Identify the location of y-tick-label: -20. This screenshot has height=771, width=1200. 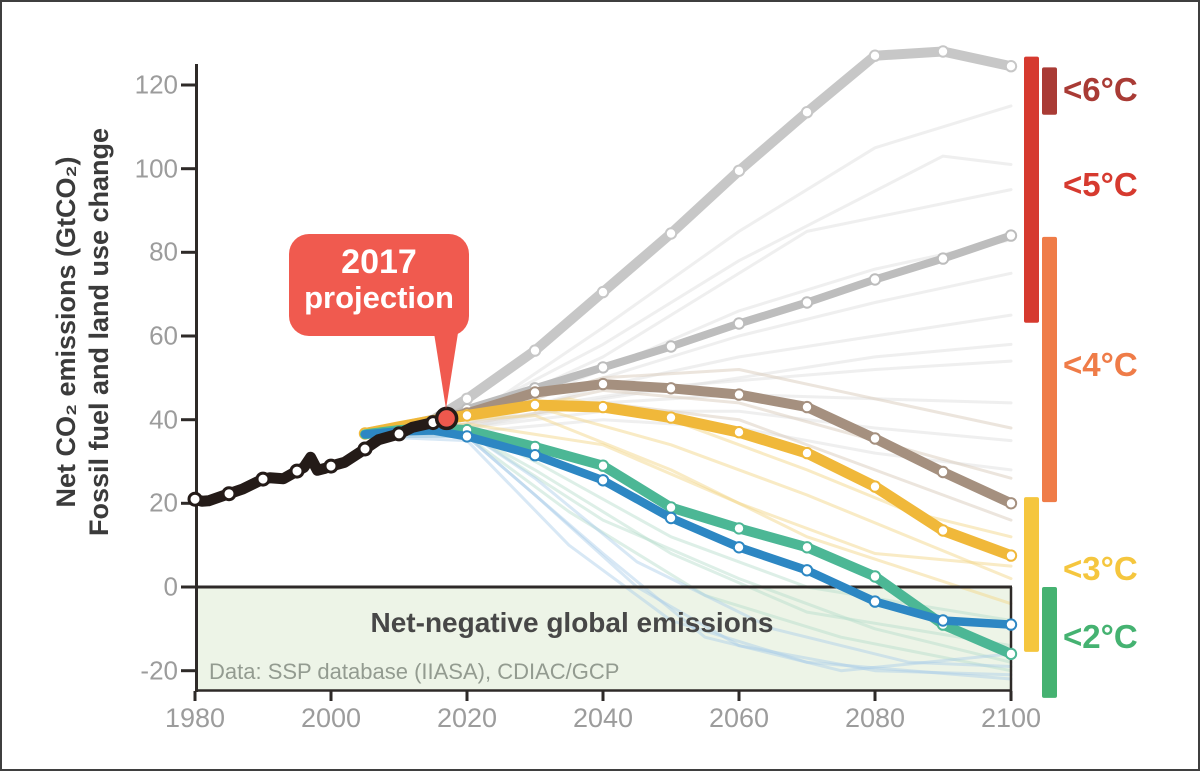
(159, 670).